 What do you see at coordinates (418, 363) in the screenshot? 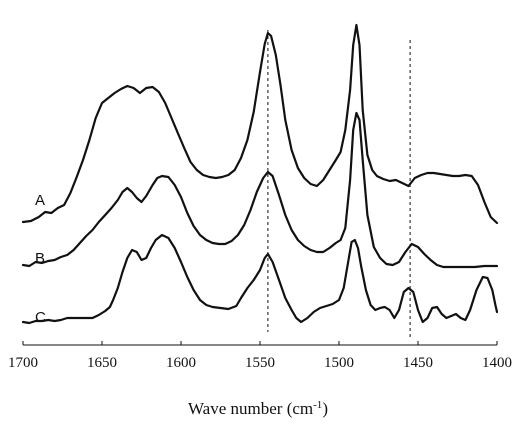
I see `x-tick-label: 1450` at bounding box center [418, 363].